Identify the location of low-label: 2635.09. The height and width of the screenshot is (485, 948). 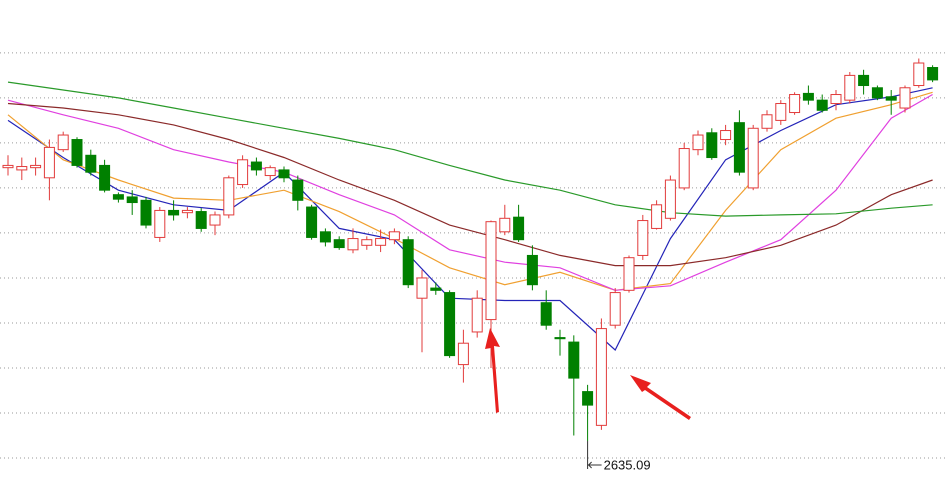
(627, 464).